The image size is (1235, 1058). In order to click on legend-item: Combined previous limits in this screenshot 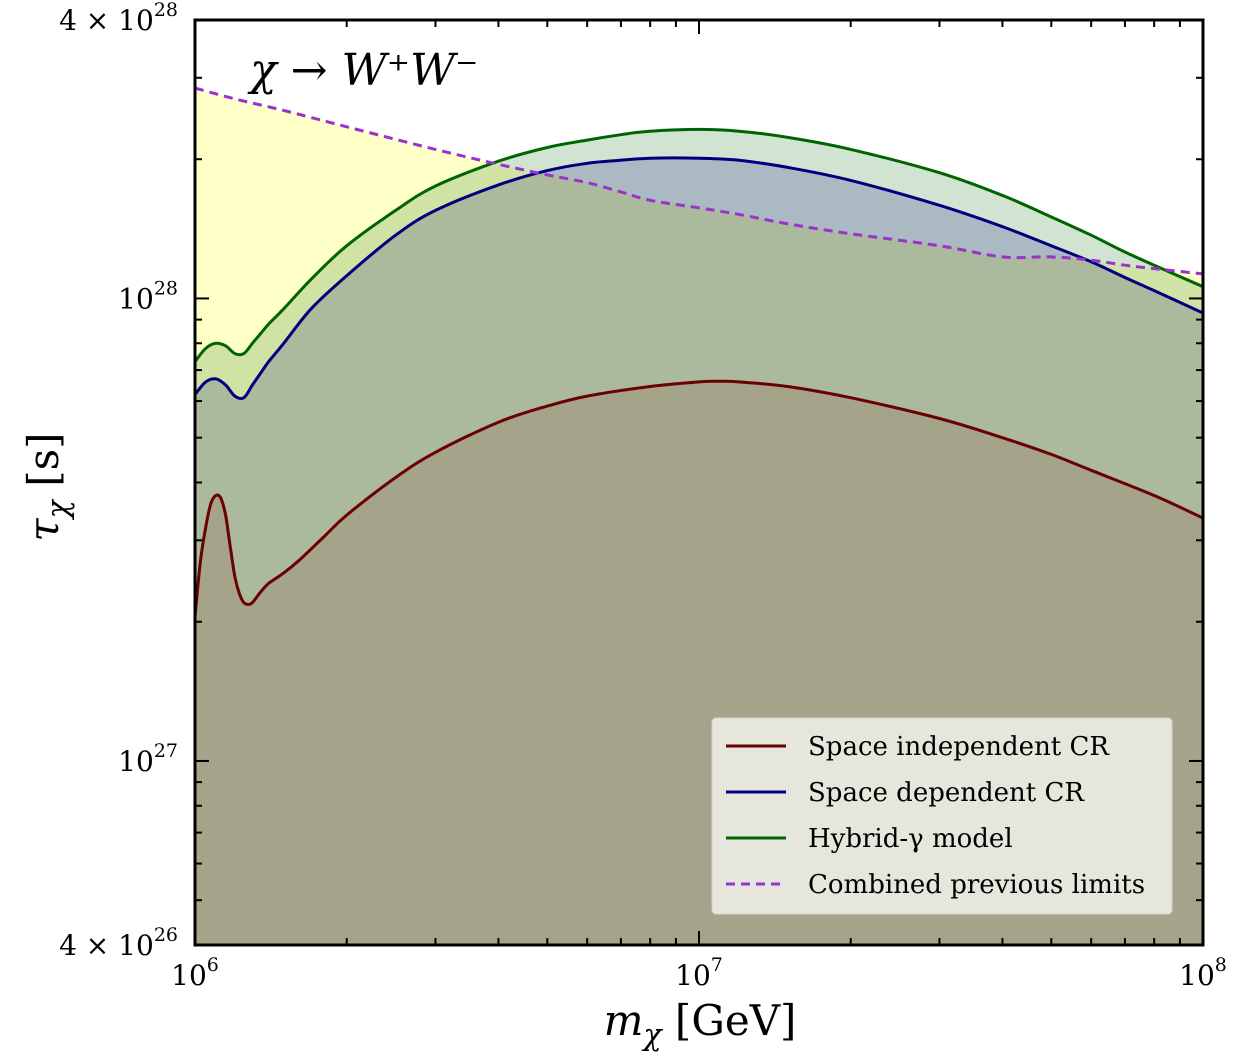, I will do `click(935, 885)`.